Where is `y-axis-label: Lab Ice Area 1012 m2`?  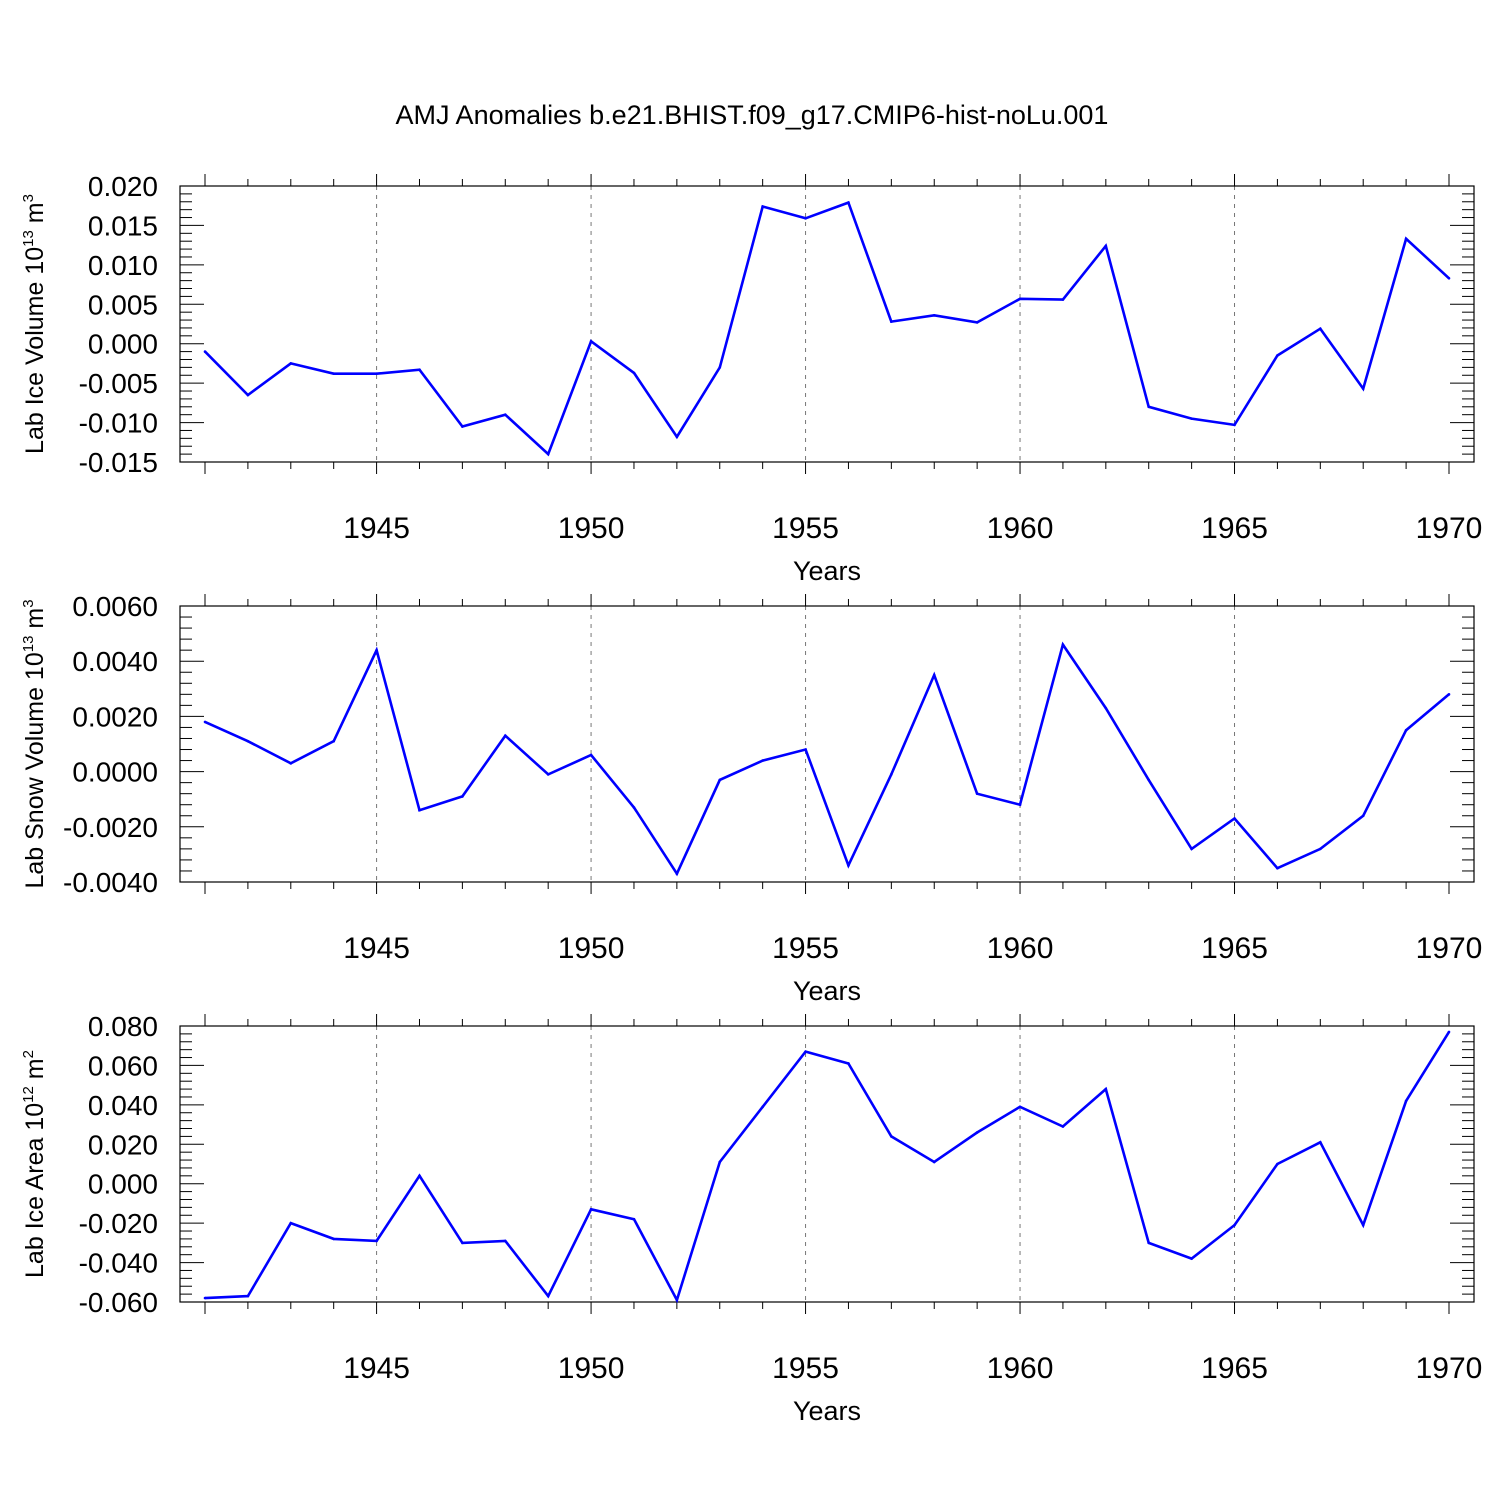 y-axis-label: Lab Ice Area 1012 m2 is located at coordinates (34, 1164).